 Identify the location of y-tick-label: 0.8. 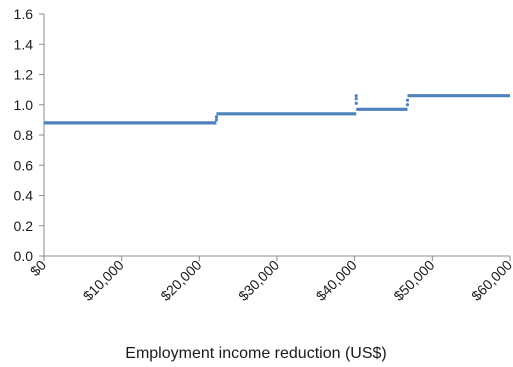
(24, 135).